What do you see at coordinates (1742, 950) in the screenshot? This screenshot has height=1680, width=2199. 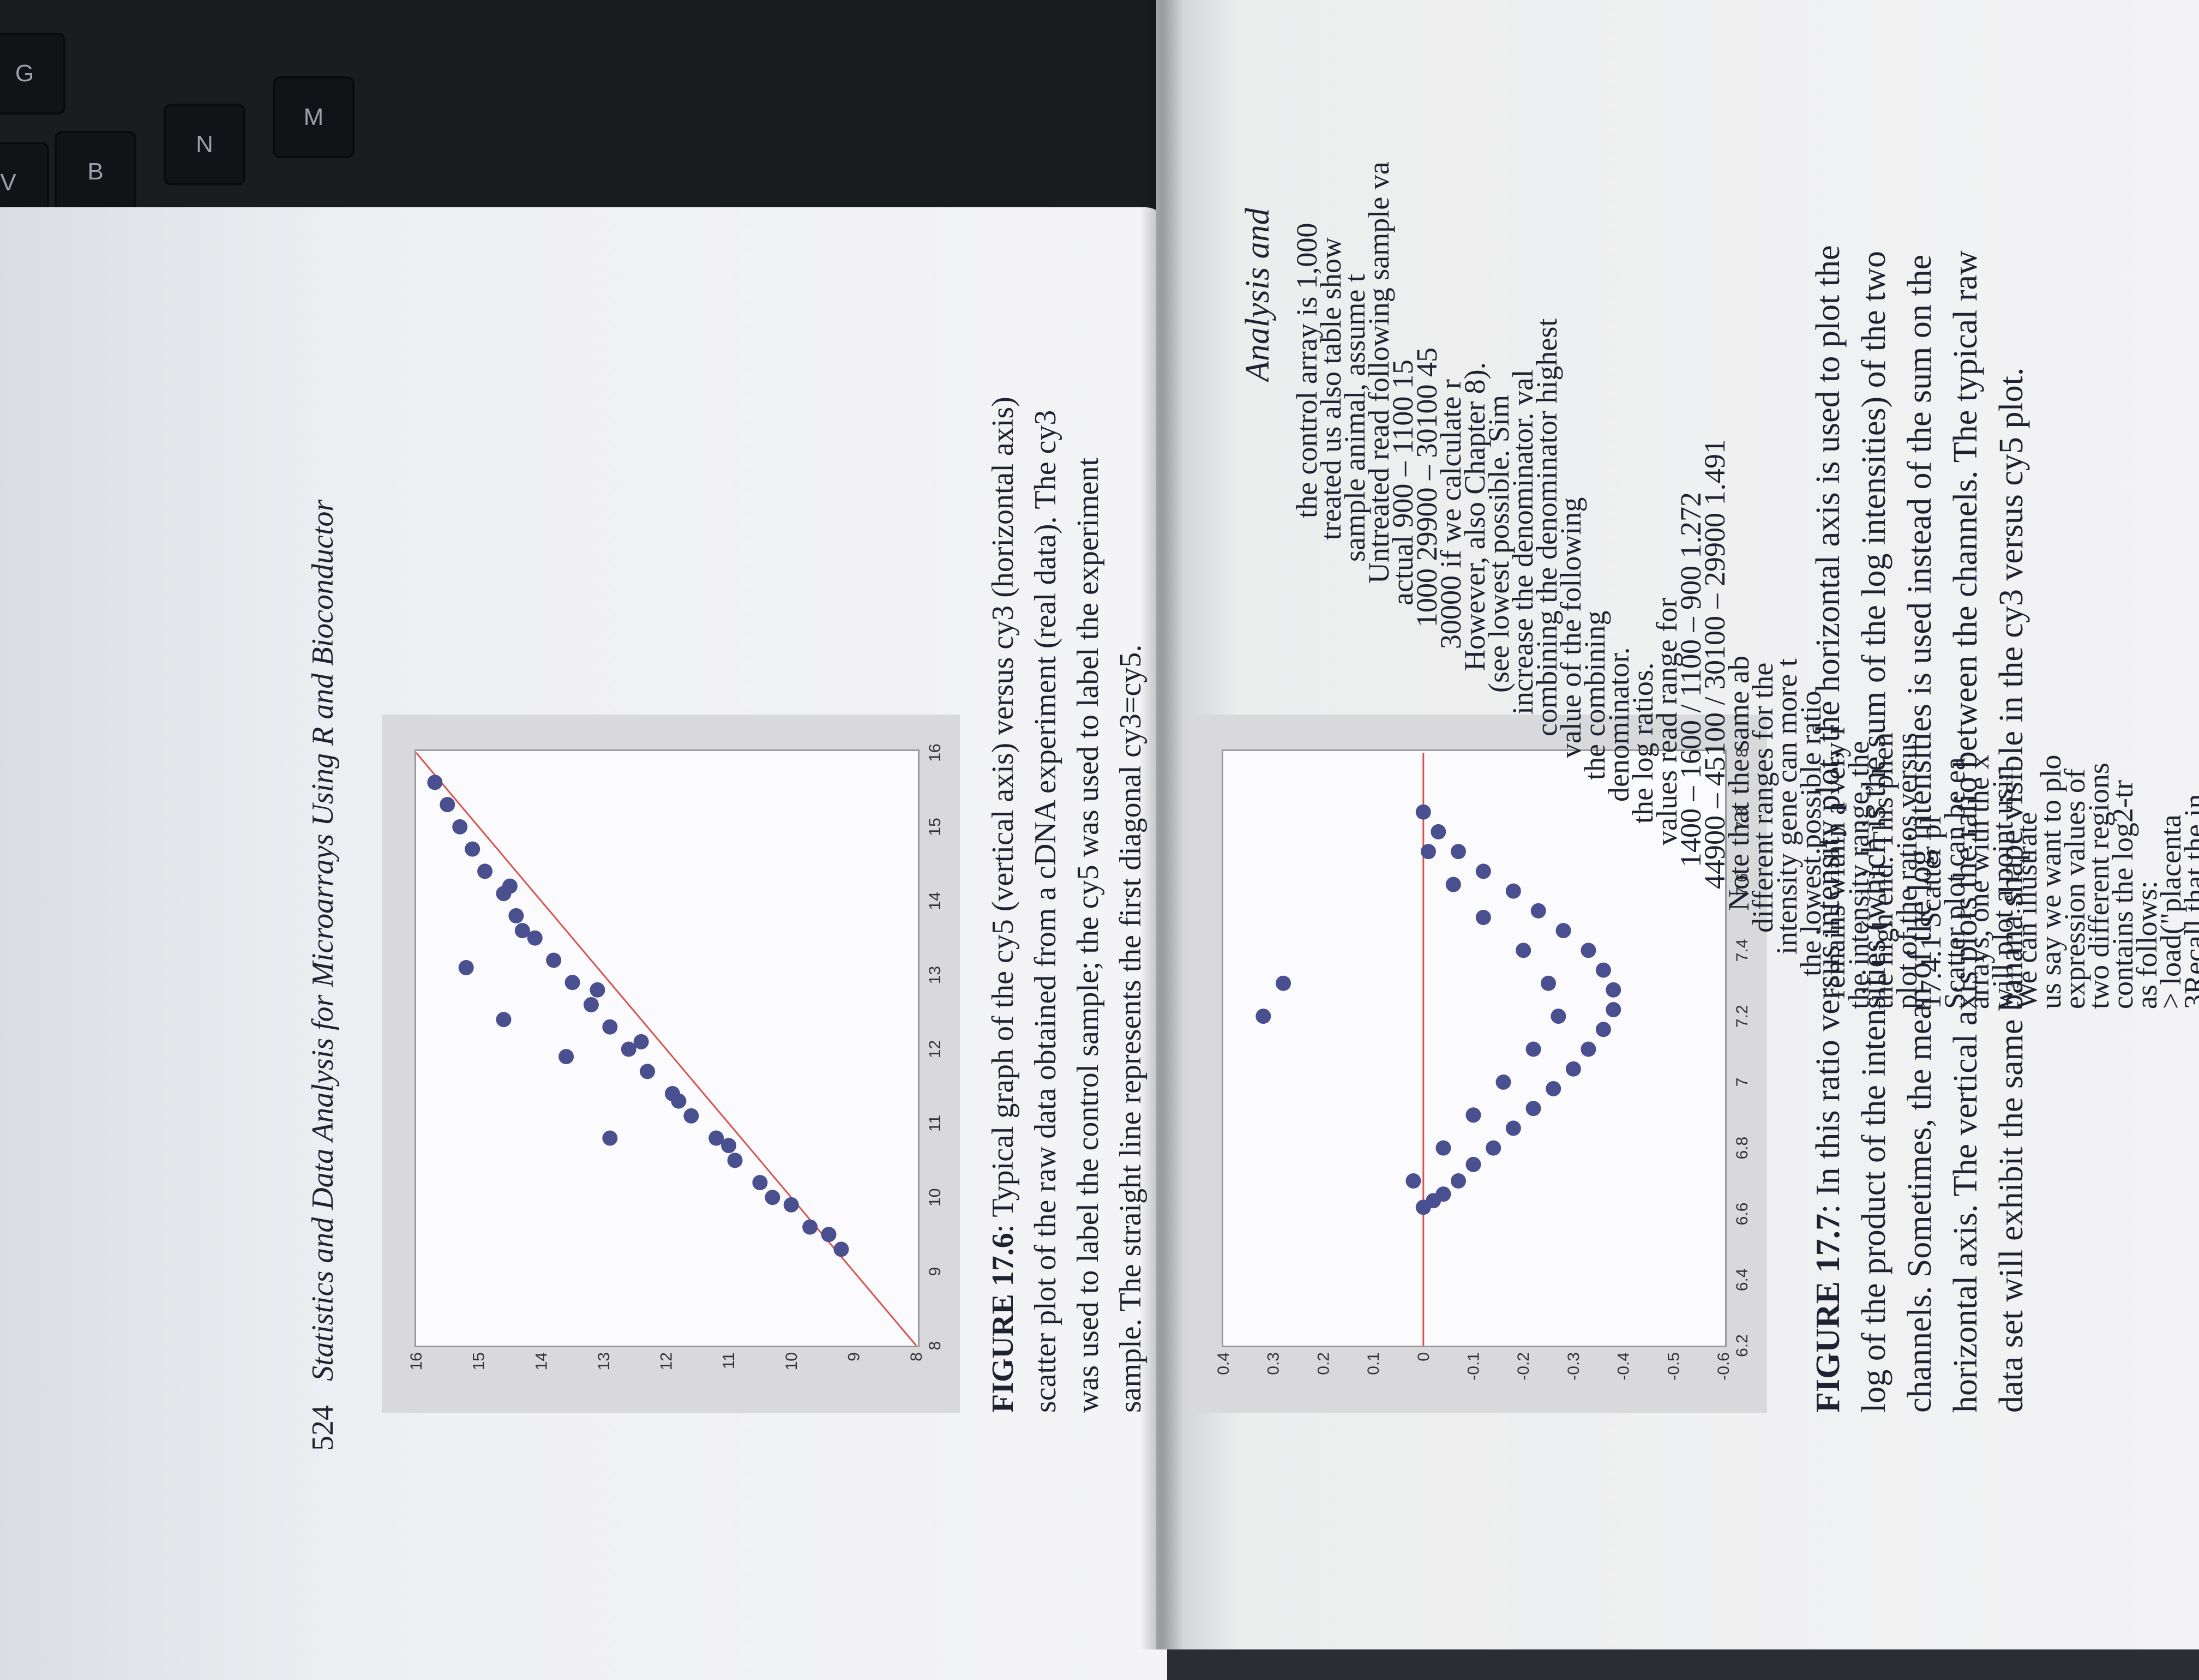 I see `x-tick-label: 7.4` at bounding box center [1742, 950].